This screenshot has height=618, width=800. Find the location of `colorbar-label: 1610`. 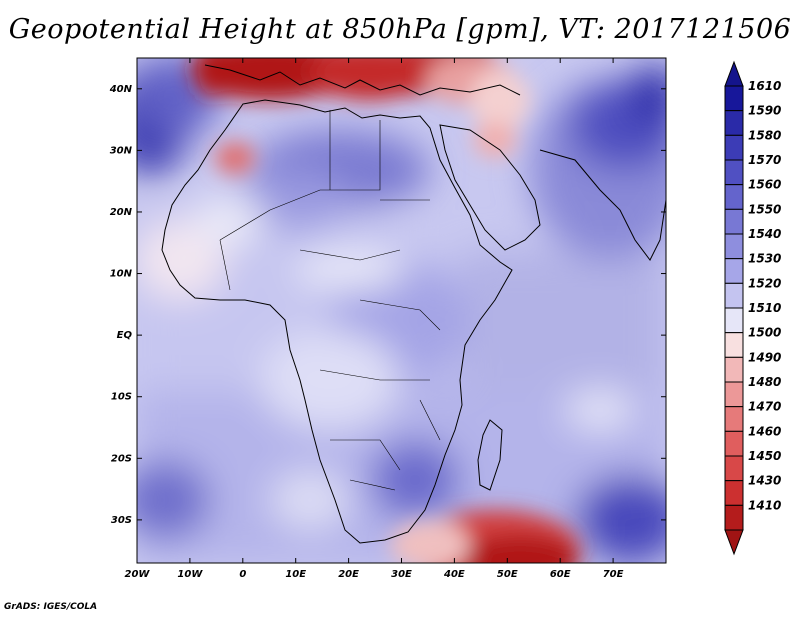

colorbar-label: 1610 is located at coordinates (764, 86).